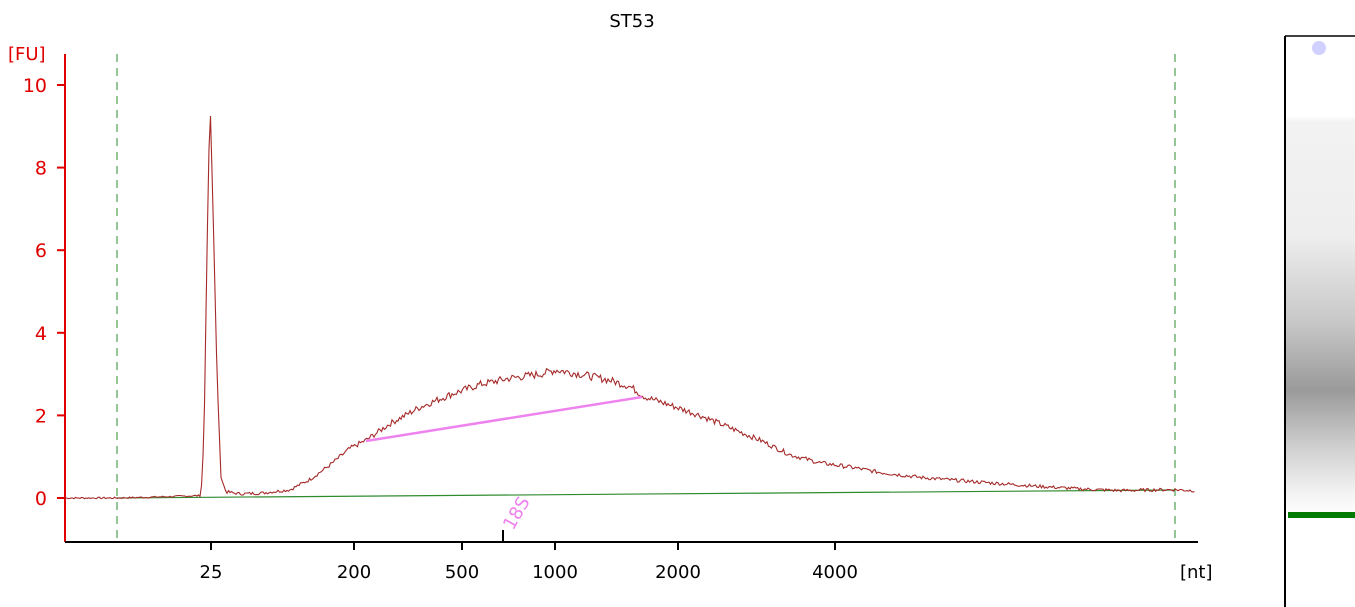  Describe the element at coordinates (41, 416) in the screenshot. I see `y-tick-label: 2` at that location.